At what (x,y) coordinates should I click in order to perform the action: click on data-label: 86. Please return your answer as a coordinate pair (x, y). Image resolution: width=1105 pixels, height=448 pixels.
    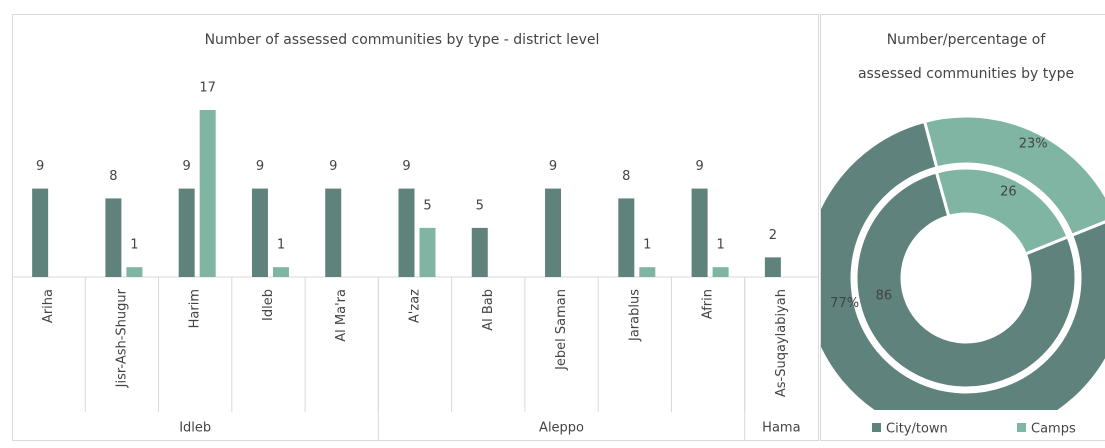
    Looking at the image, I should click on (884, 295).